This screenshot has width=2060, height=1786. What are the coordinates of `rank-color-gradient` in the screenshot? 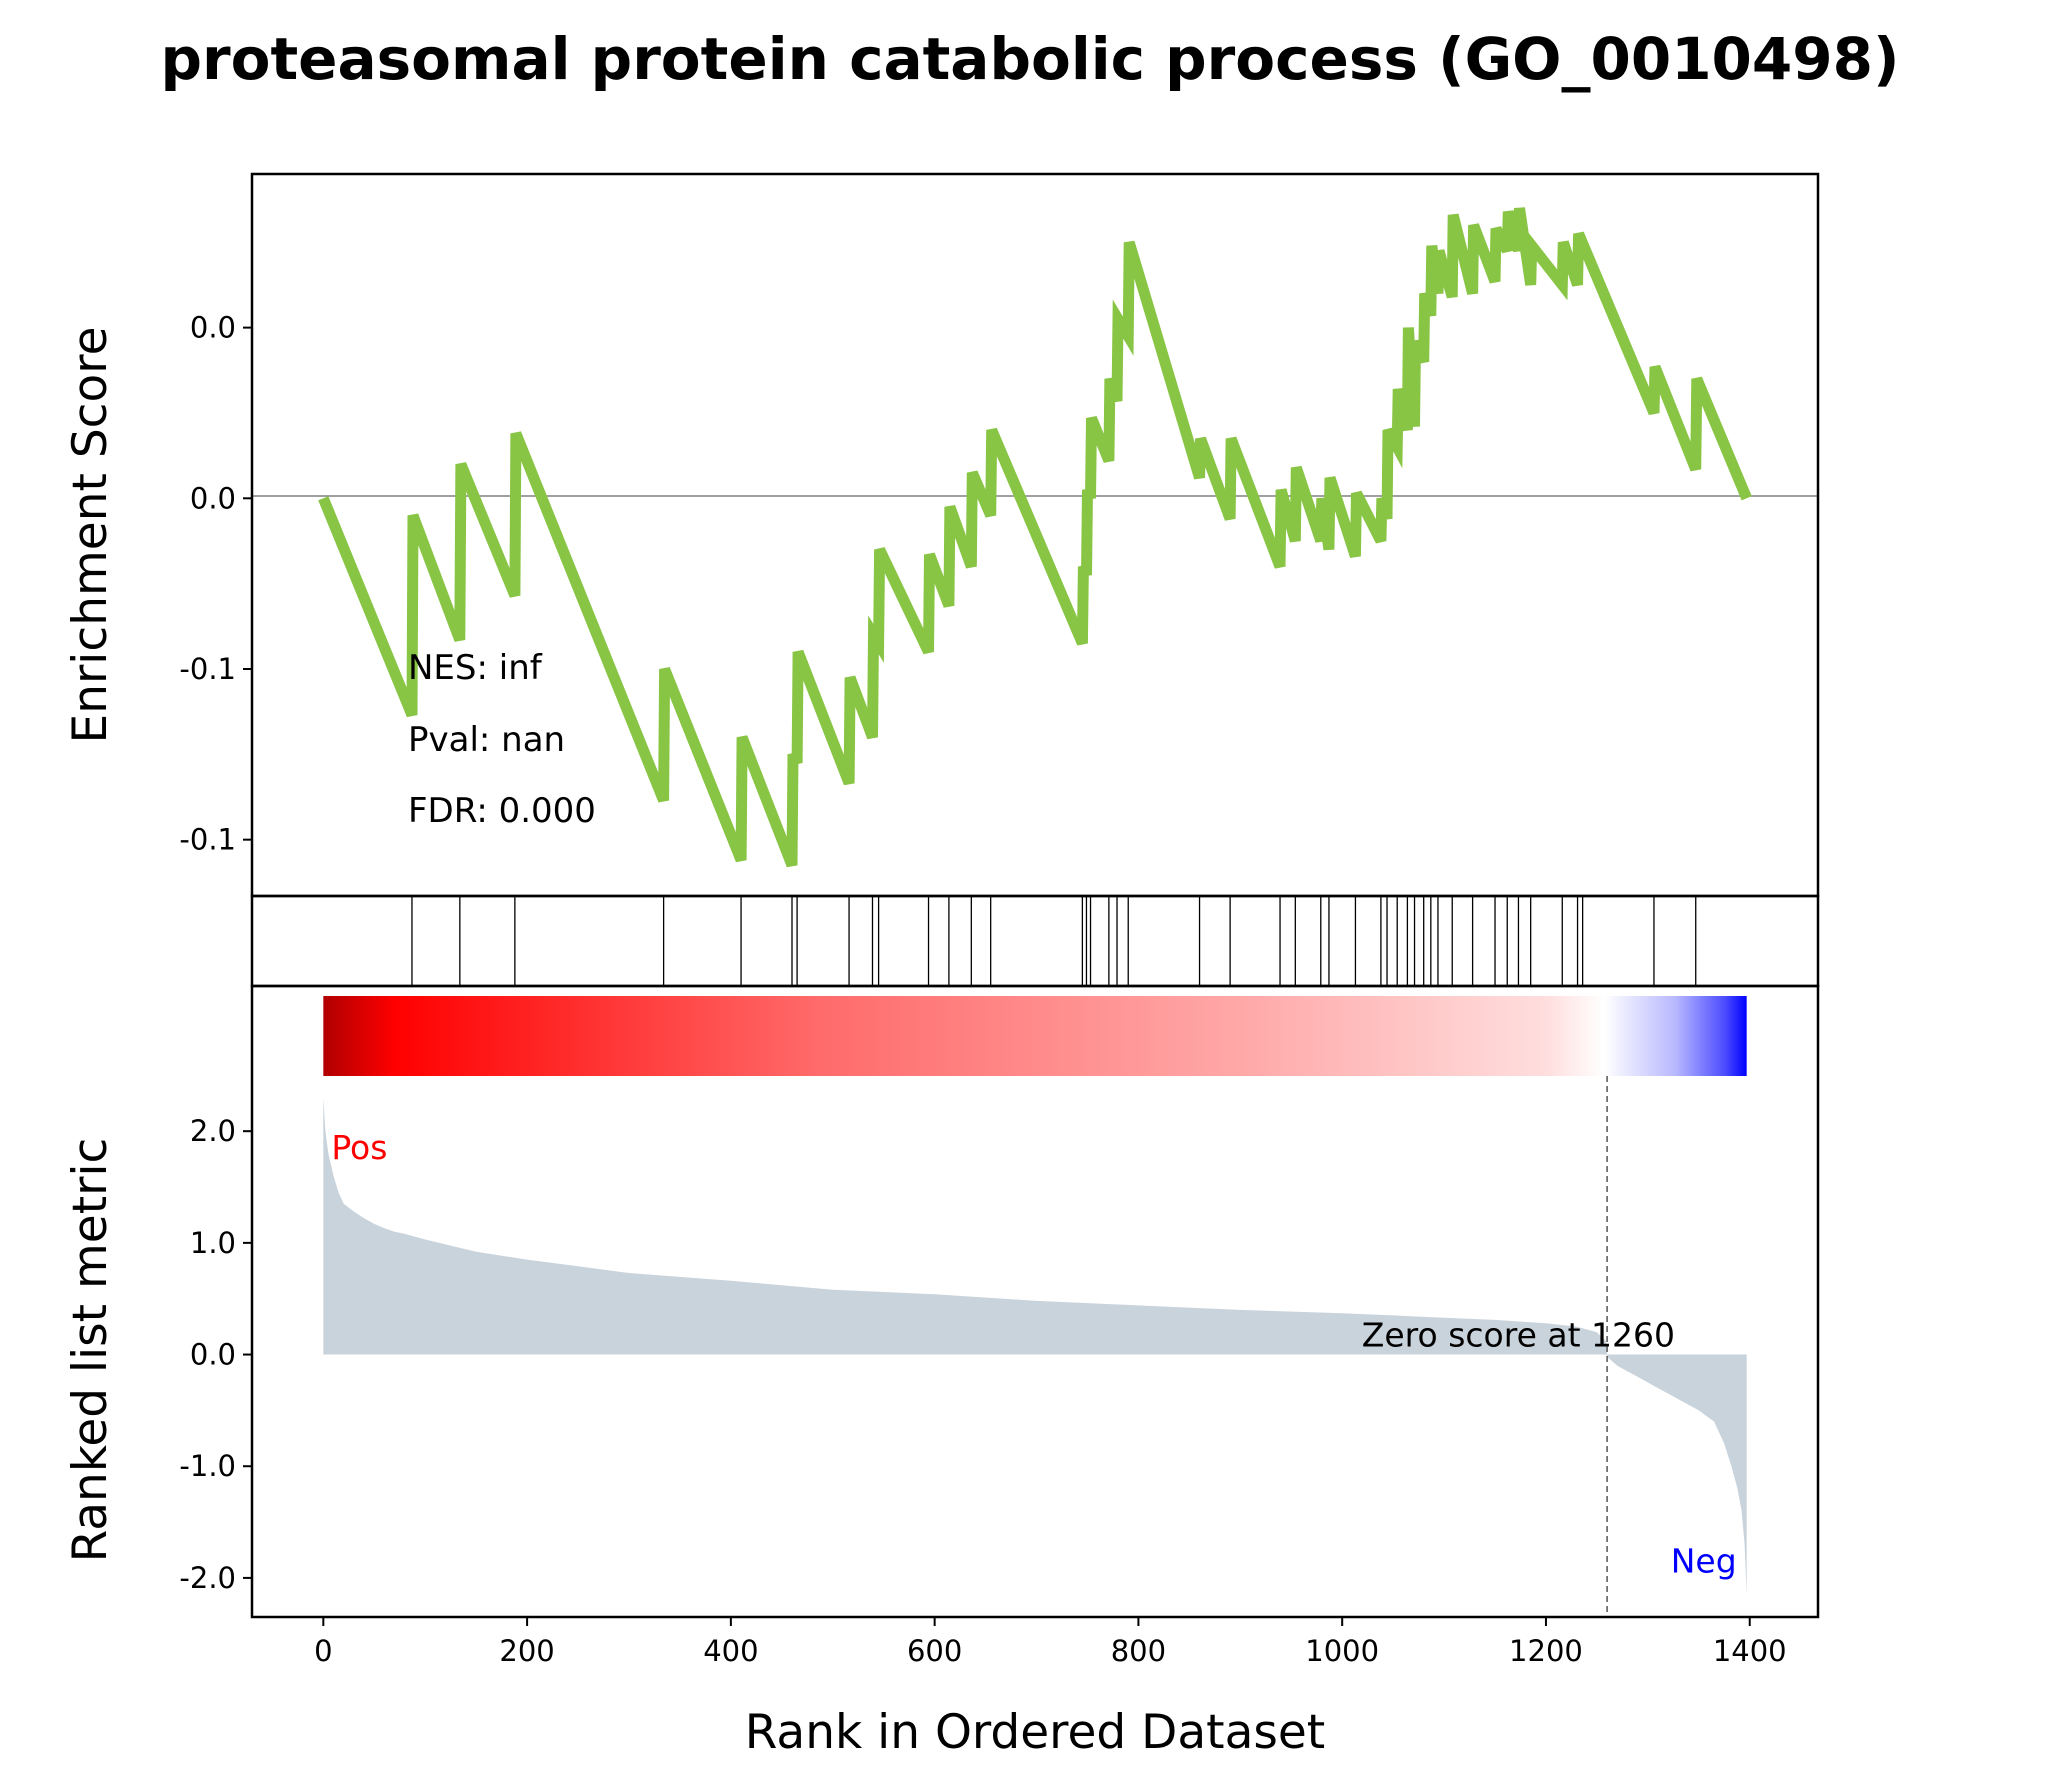 It's located at (1035, 1036).